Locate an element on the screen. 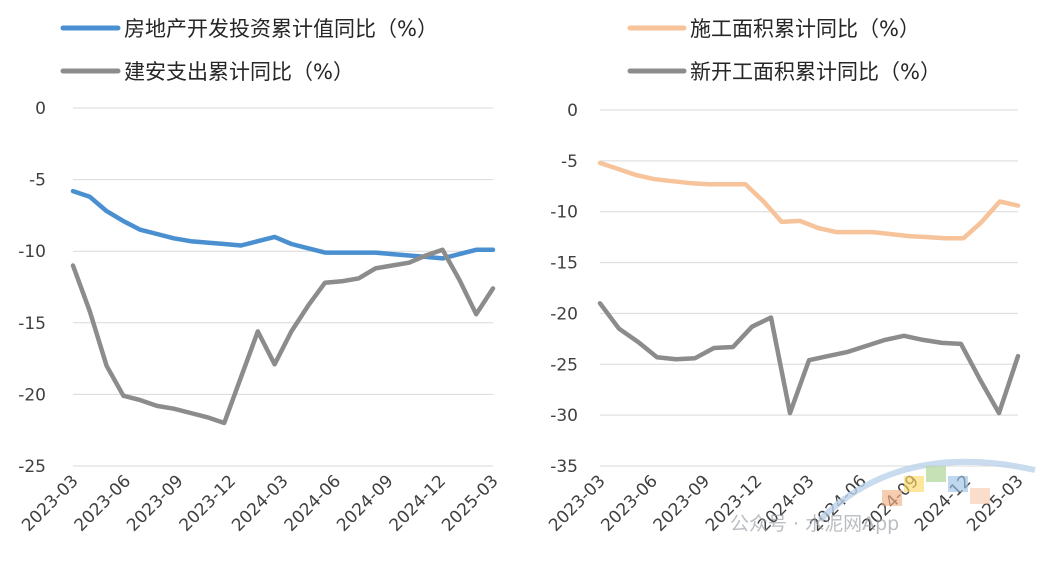 This screenshot has height=564, width=1042. x-tick-label: 2024-03 is located at coordinates (260, 503).